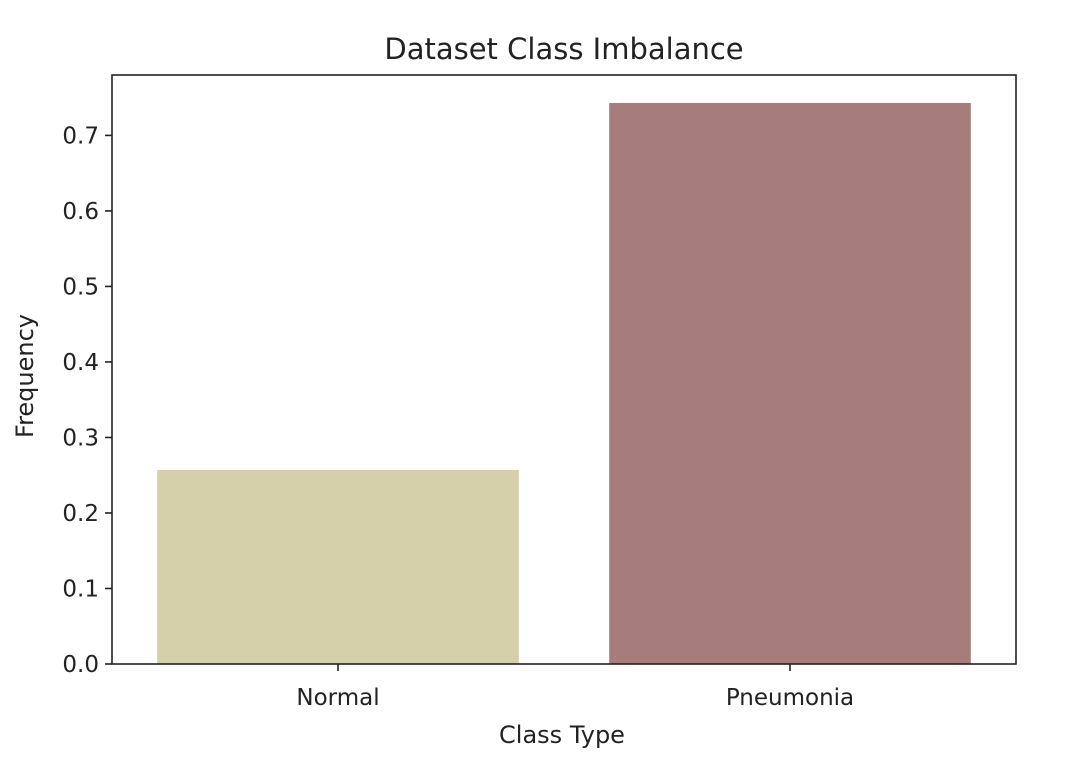 The image size is (1067, 781). I want to click on x-tick-label: Normal, so click(337, 698).